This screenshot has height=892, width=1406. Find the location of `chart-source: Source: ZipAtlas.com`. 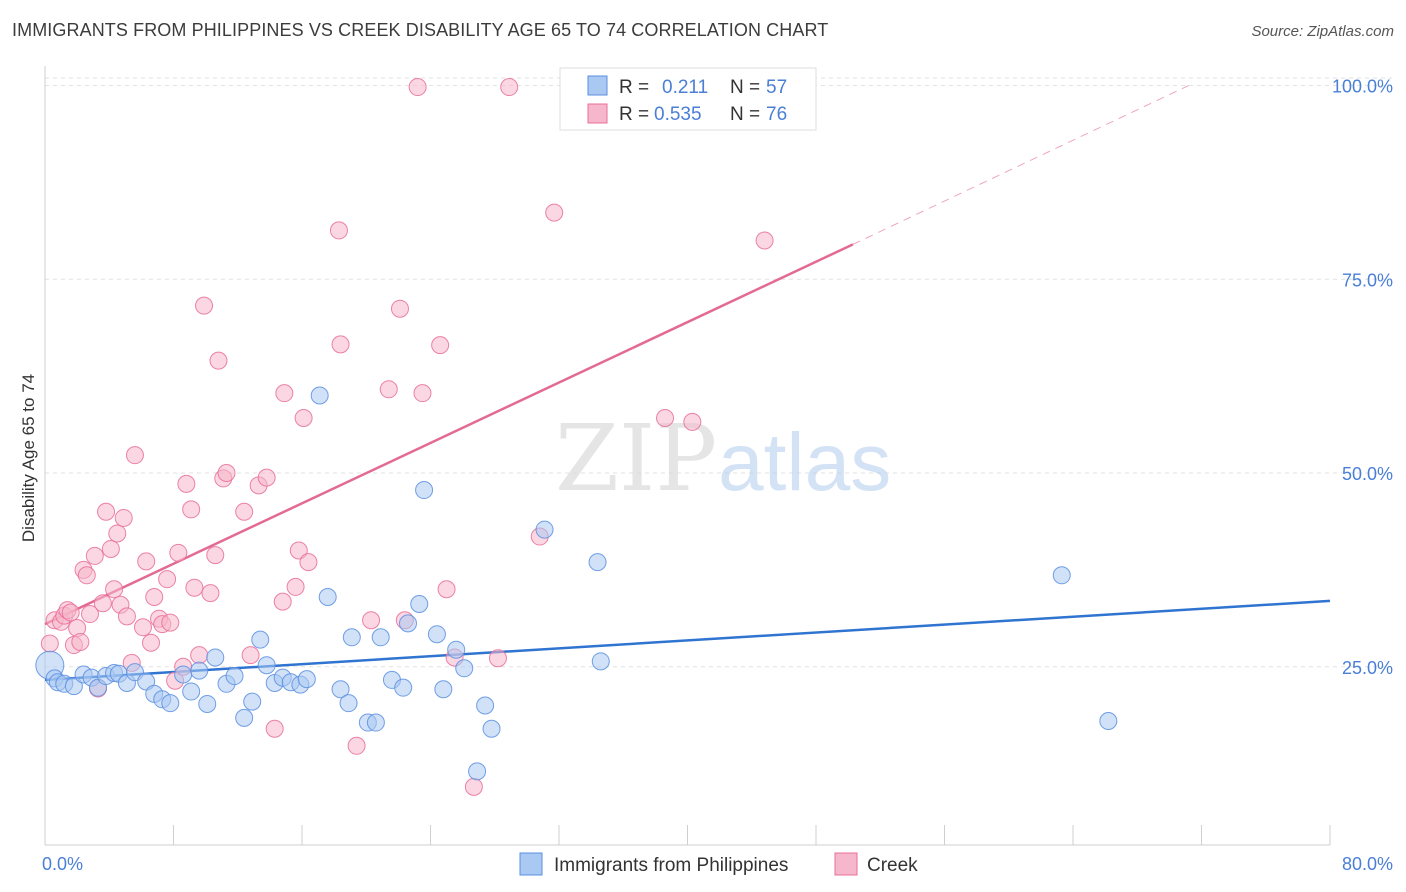

chart-source: Source: ZipAtlas.com is located at coordinates (1322, 31).